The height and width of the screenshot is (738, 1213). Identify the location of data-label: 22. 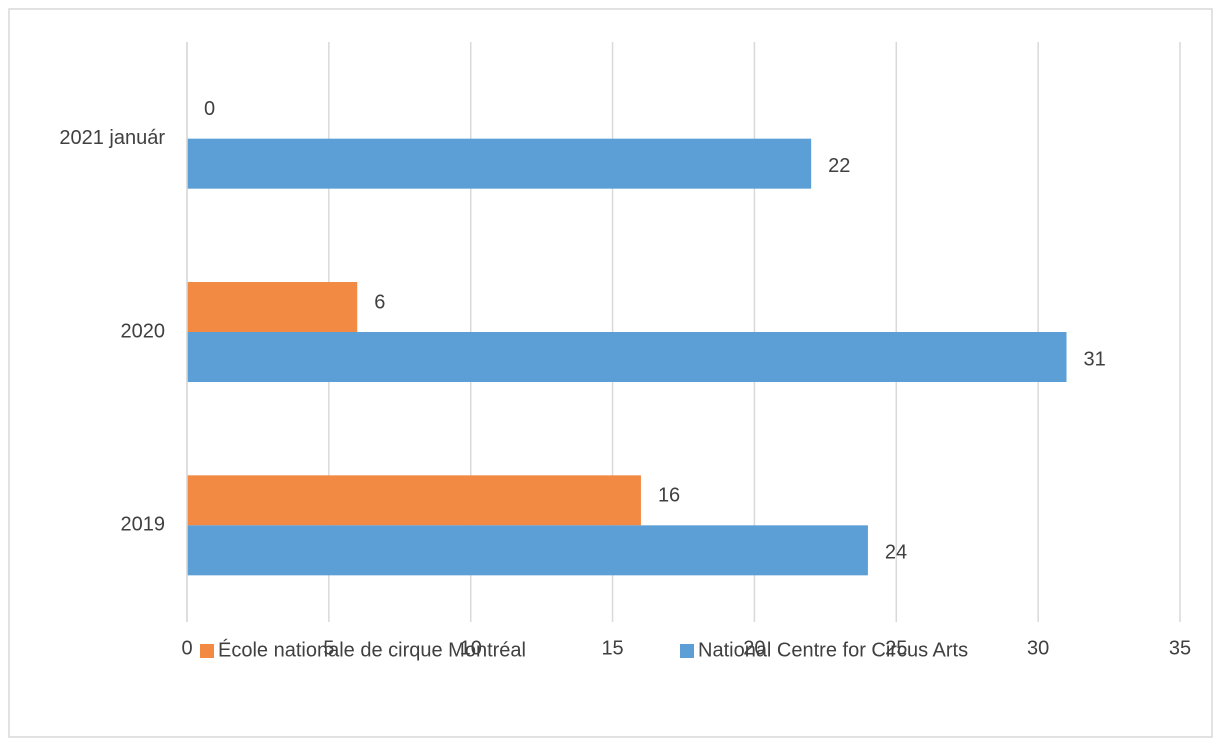
(839, 166).